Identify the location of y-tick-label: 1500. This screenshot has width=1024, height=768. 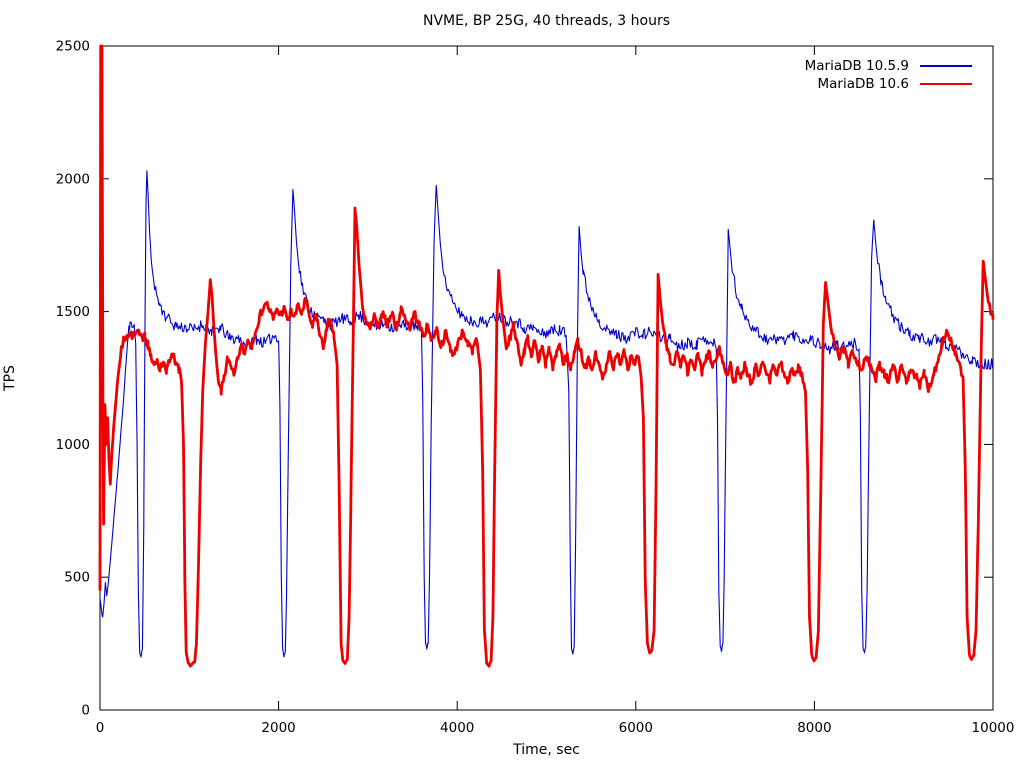
(73, 312).